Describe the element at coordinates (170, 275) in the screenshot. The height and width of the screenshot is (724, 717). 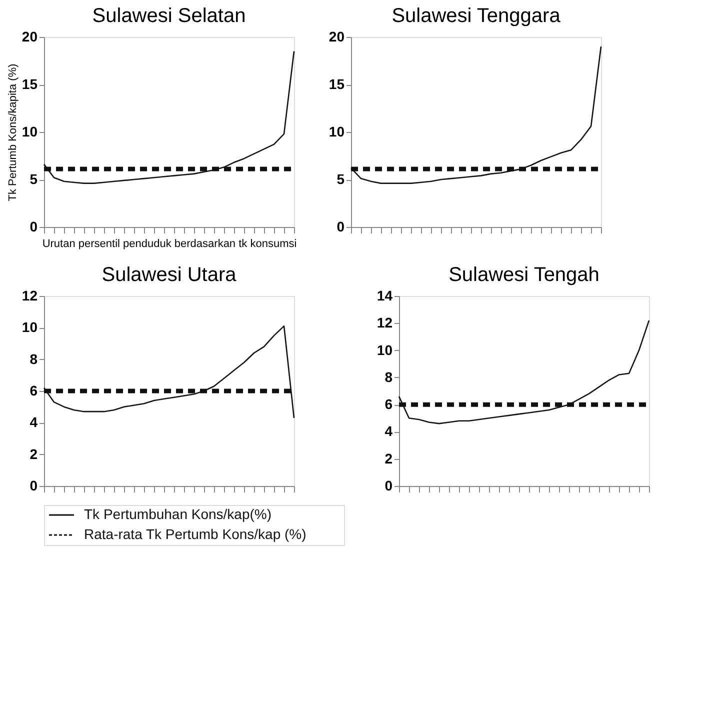
I see `chart-title: Sulawesi Utara` at that location.